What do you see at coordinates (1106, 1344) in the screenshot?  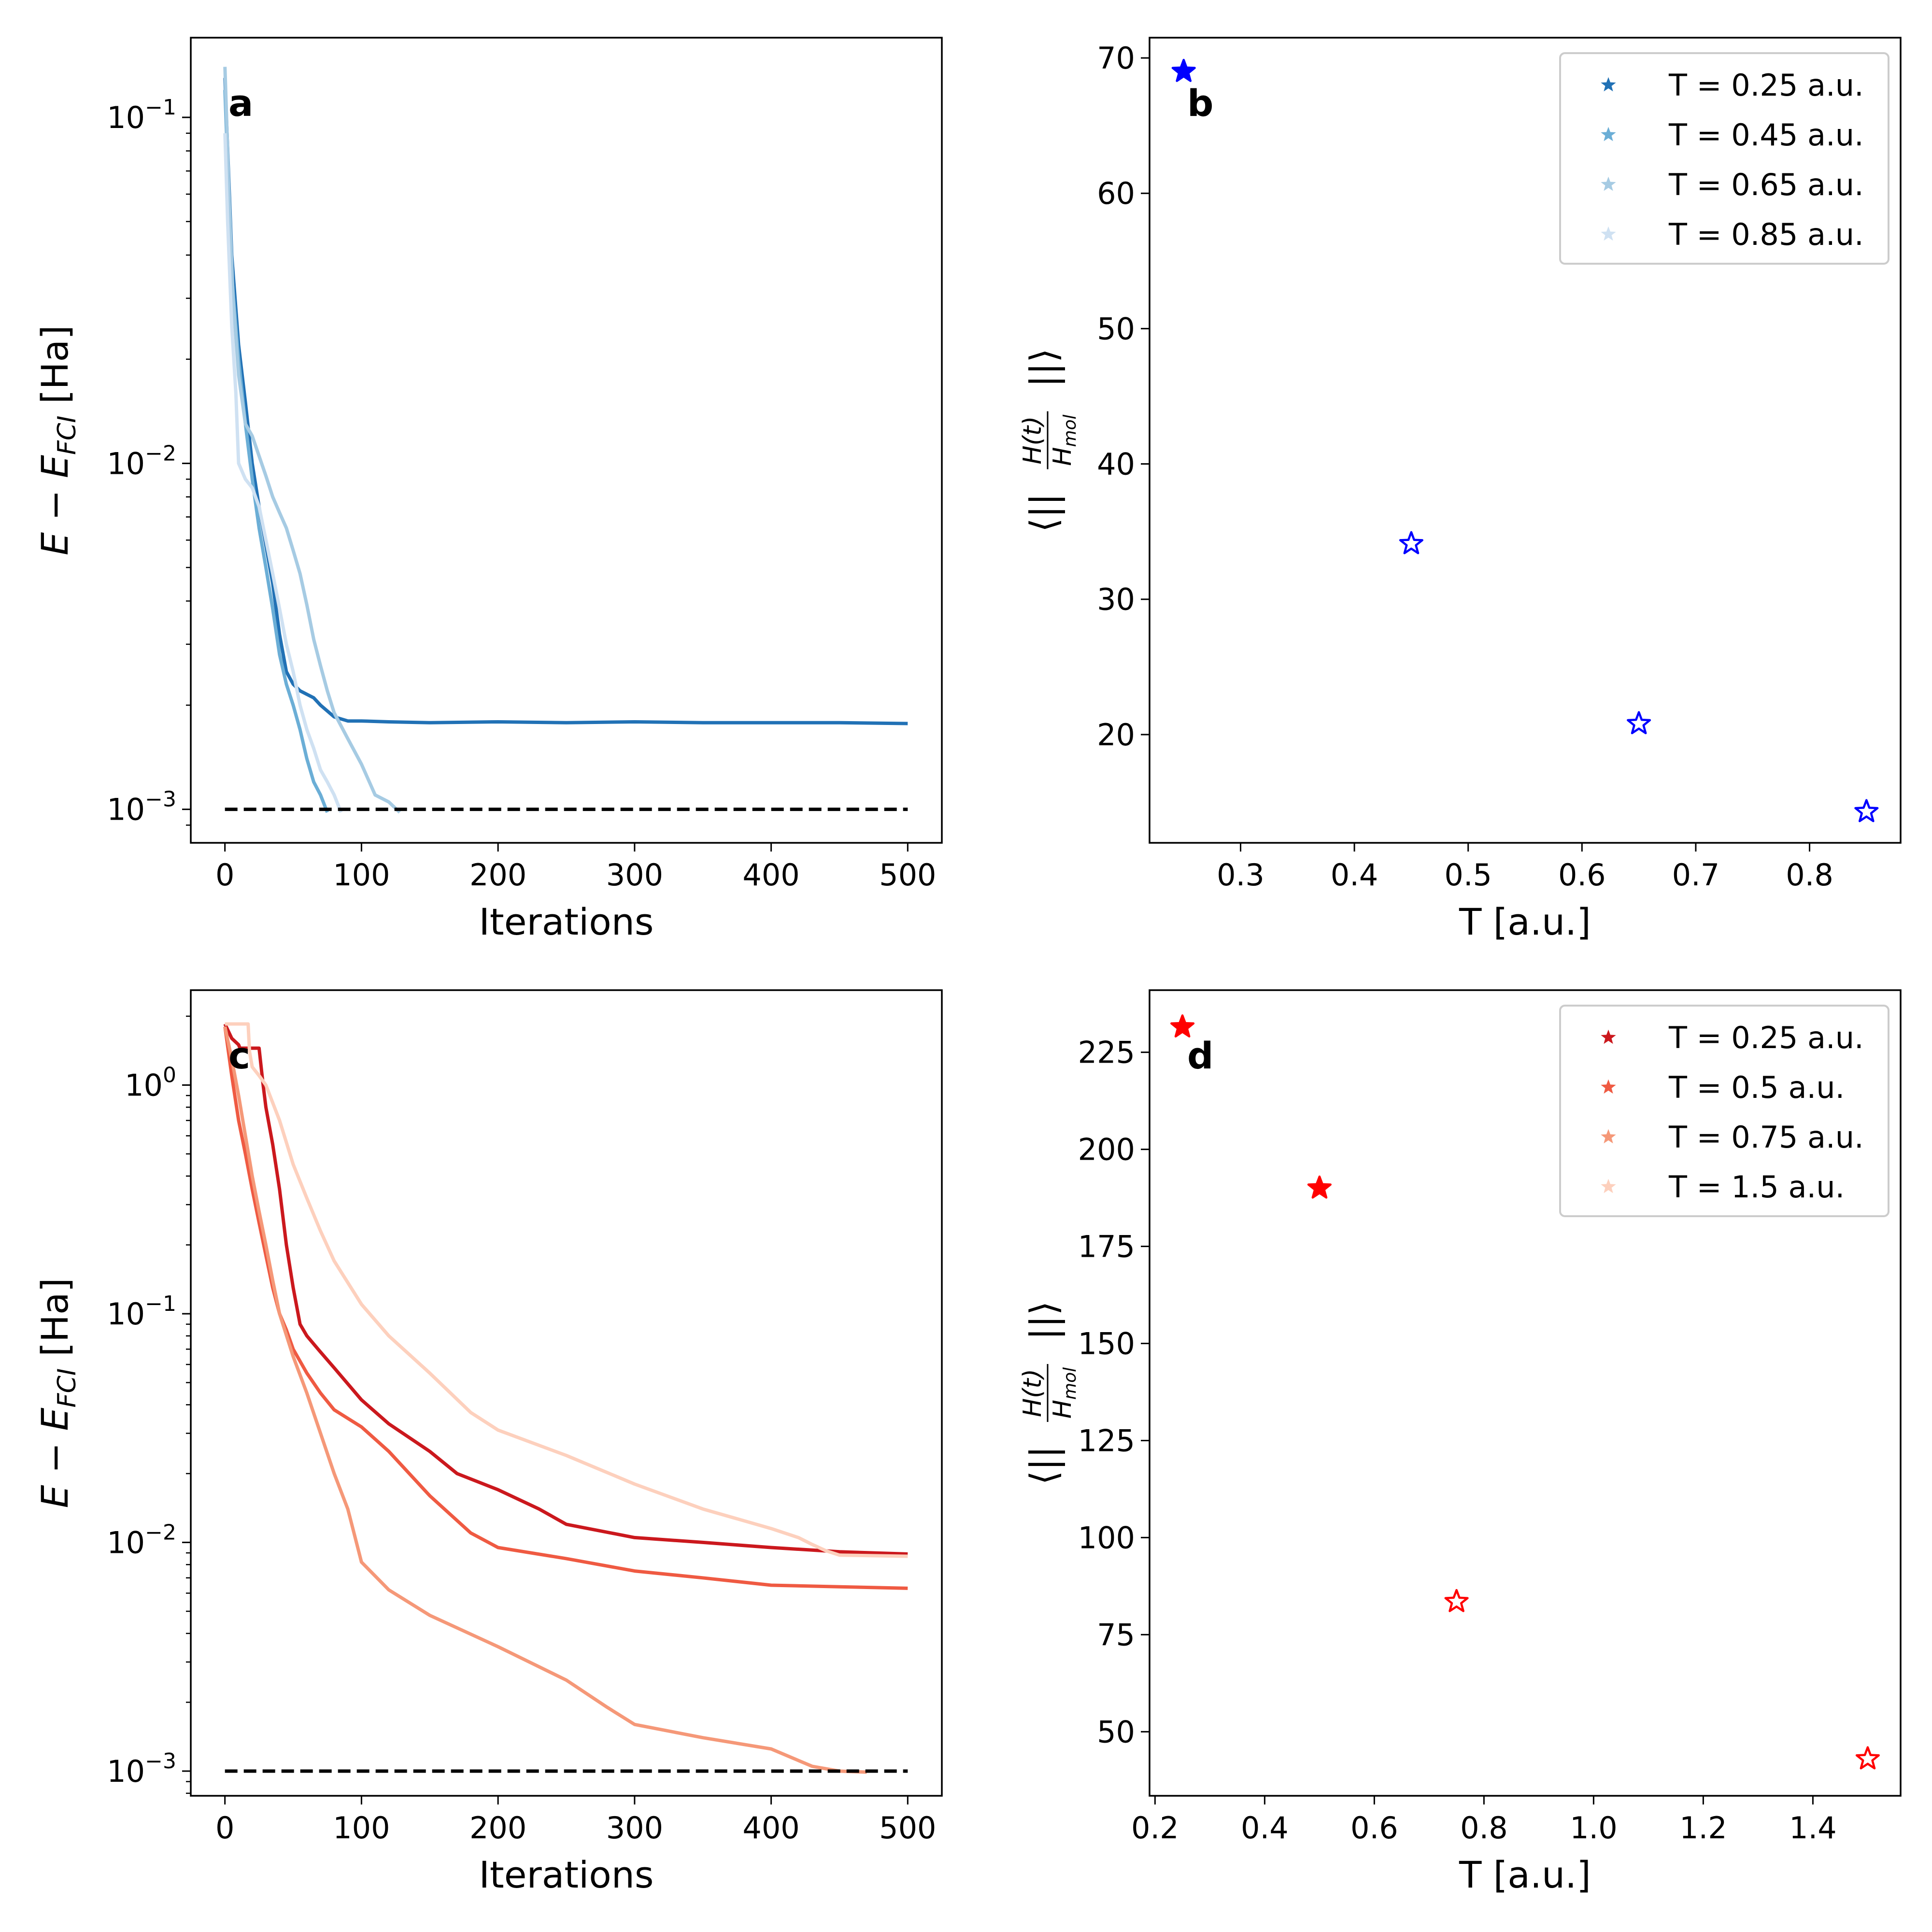 I see `y-tick-label: 150` at bounding box center [1106, 1344].